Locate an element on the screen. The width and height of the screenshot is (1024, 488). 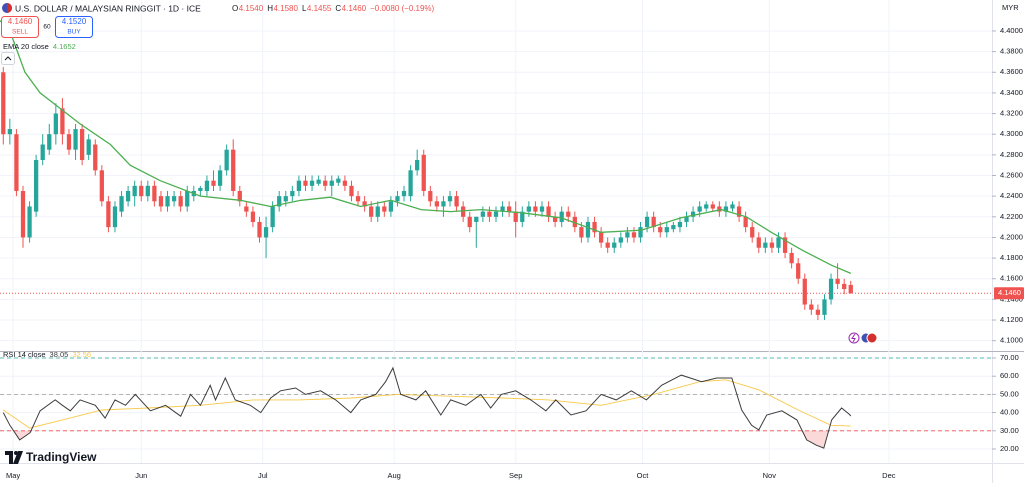
symbol-icon is located at coordinates (7, 8).